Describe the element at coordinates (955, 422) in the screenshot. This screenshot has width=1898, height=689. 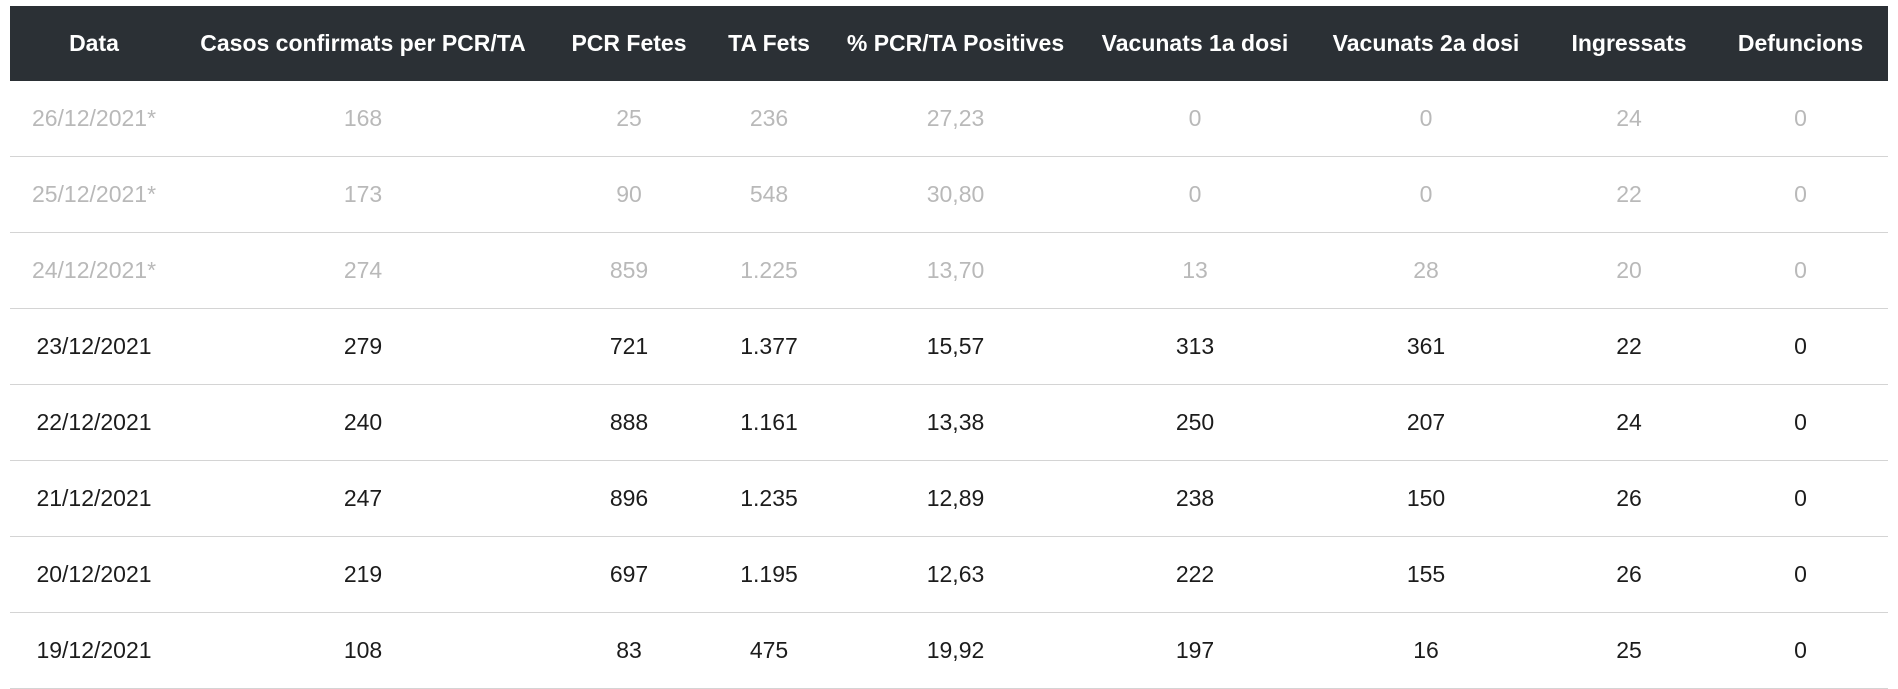
I see `table-cell: 13,38` at that location.